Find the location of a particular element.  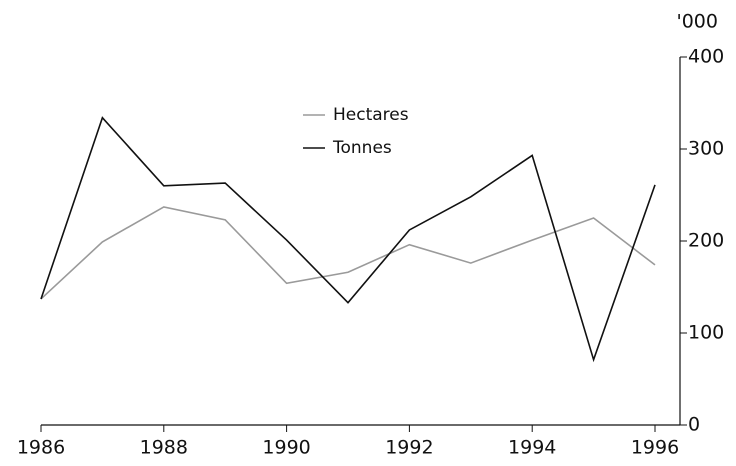

y-tick-label: 200 is located at coordinates (706, 241).